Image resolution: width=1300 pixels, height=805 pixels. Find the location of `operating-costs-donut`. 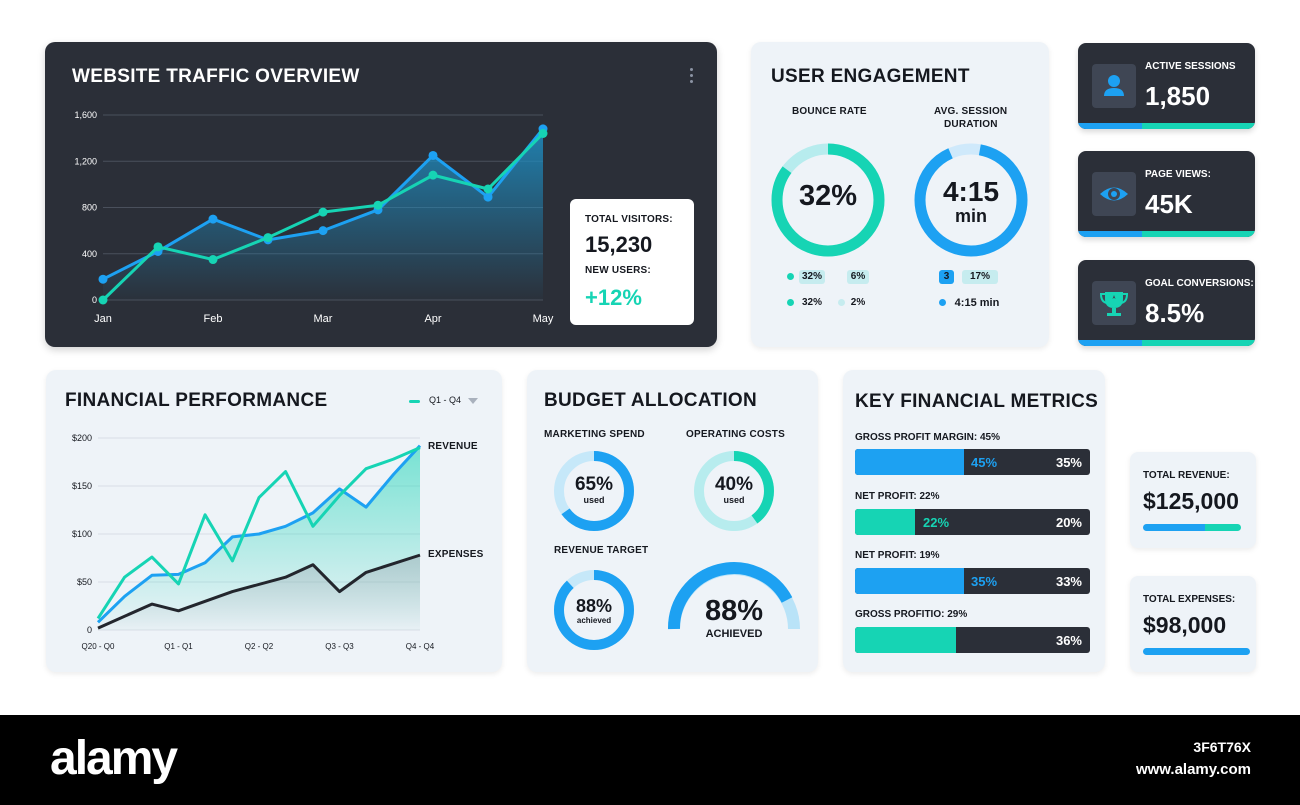

operating-costs-donut is located at coordinates (734, 491).